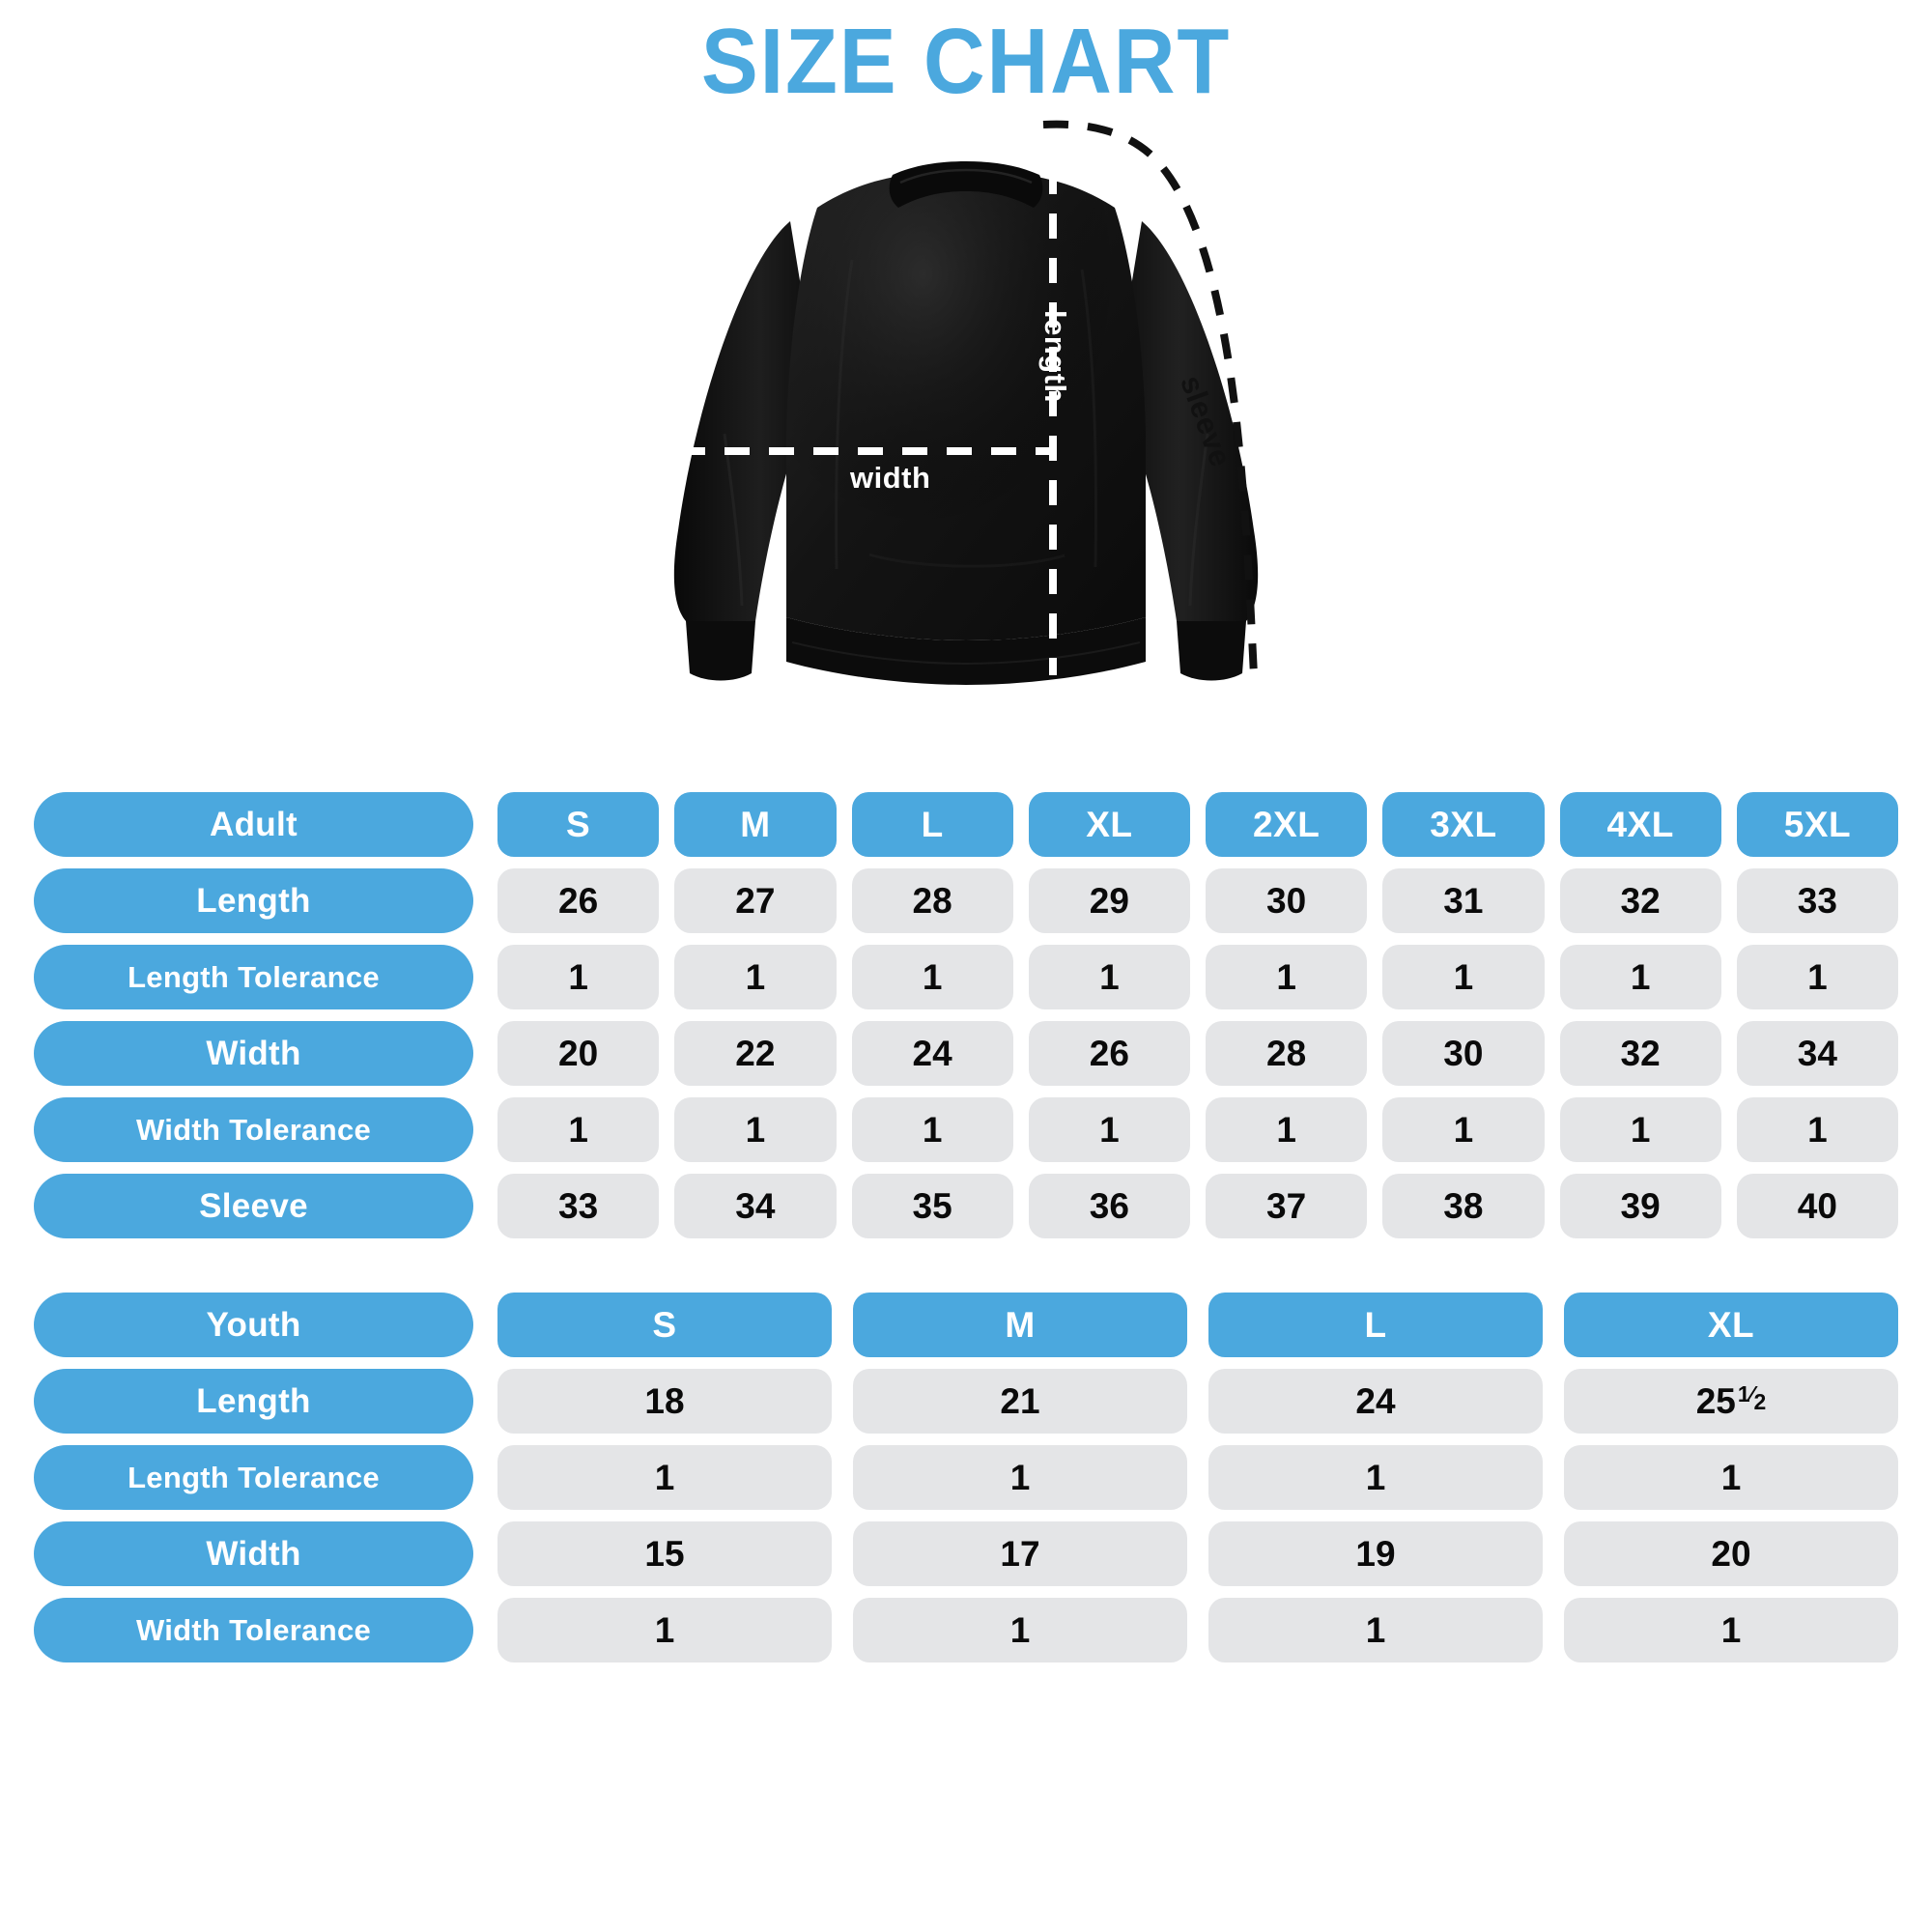 The height and width of the screenshot is (1932, 1932). I want to click on sweatshirt-graphic, so click(966, 443).